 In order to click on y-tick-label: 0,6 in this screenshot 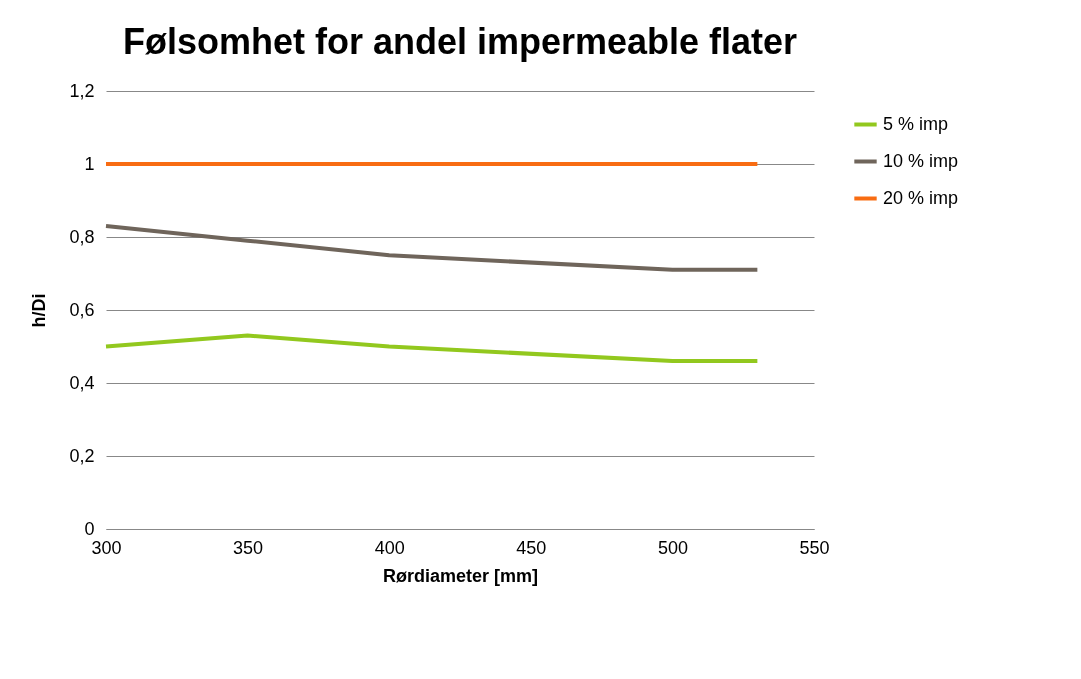, I will do `click(82, 309)`.